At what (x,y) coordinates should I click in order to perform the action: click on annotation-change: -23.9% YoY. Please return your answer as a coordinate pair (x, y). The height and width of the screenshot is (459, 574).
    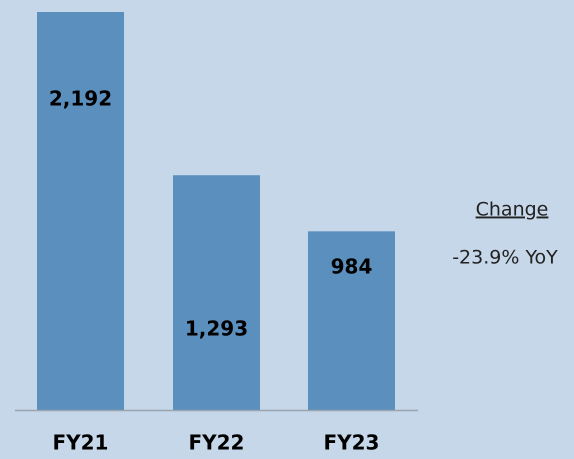
    Looking at the image, I should click on (505, 258).